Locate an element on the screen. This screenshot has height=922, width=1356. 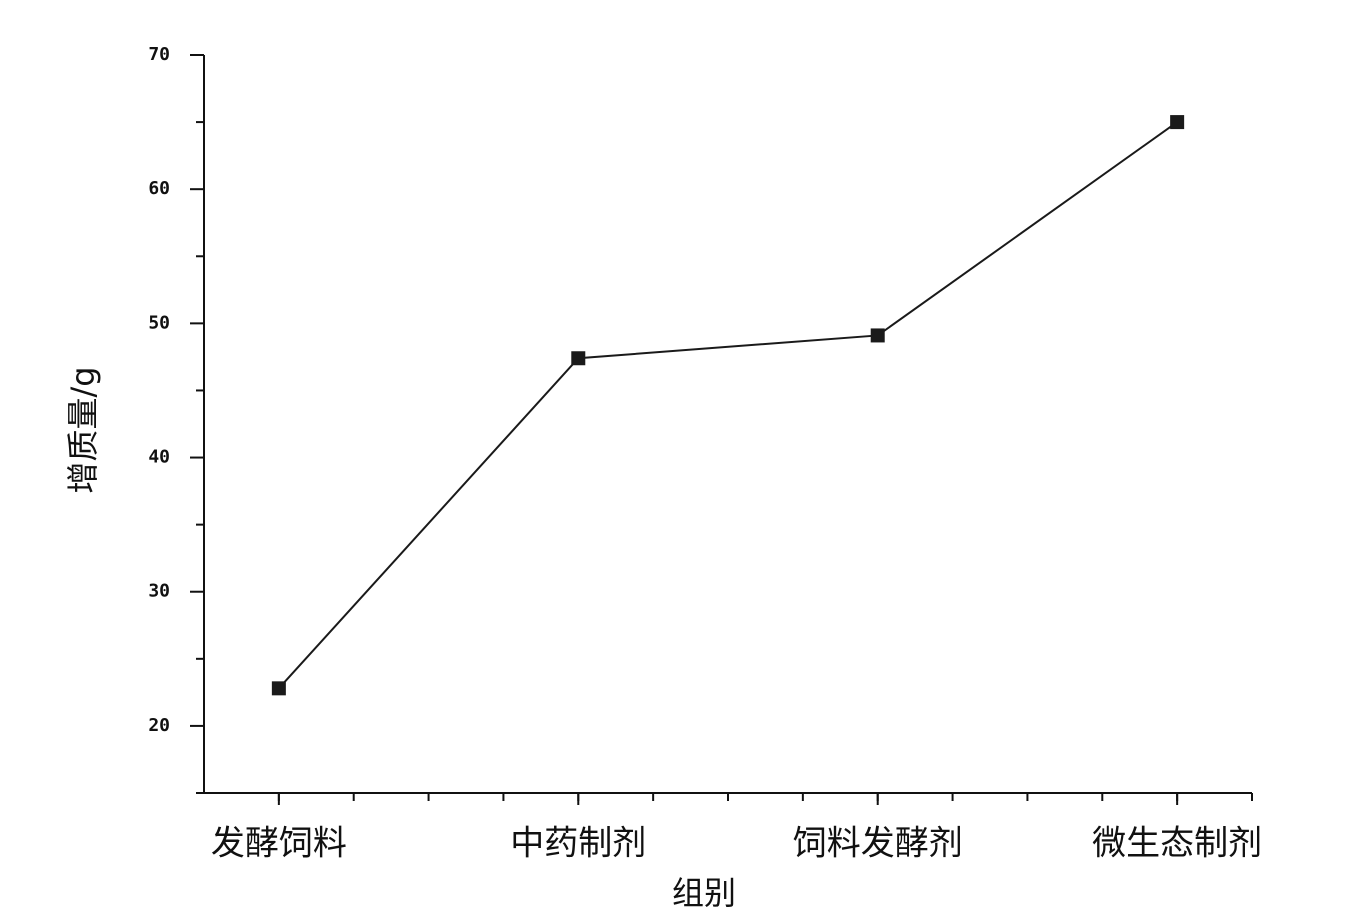
y-tick-label: 60 is located at coordinates (159, 188).